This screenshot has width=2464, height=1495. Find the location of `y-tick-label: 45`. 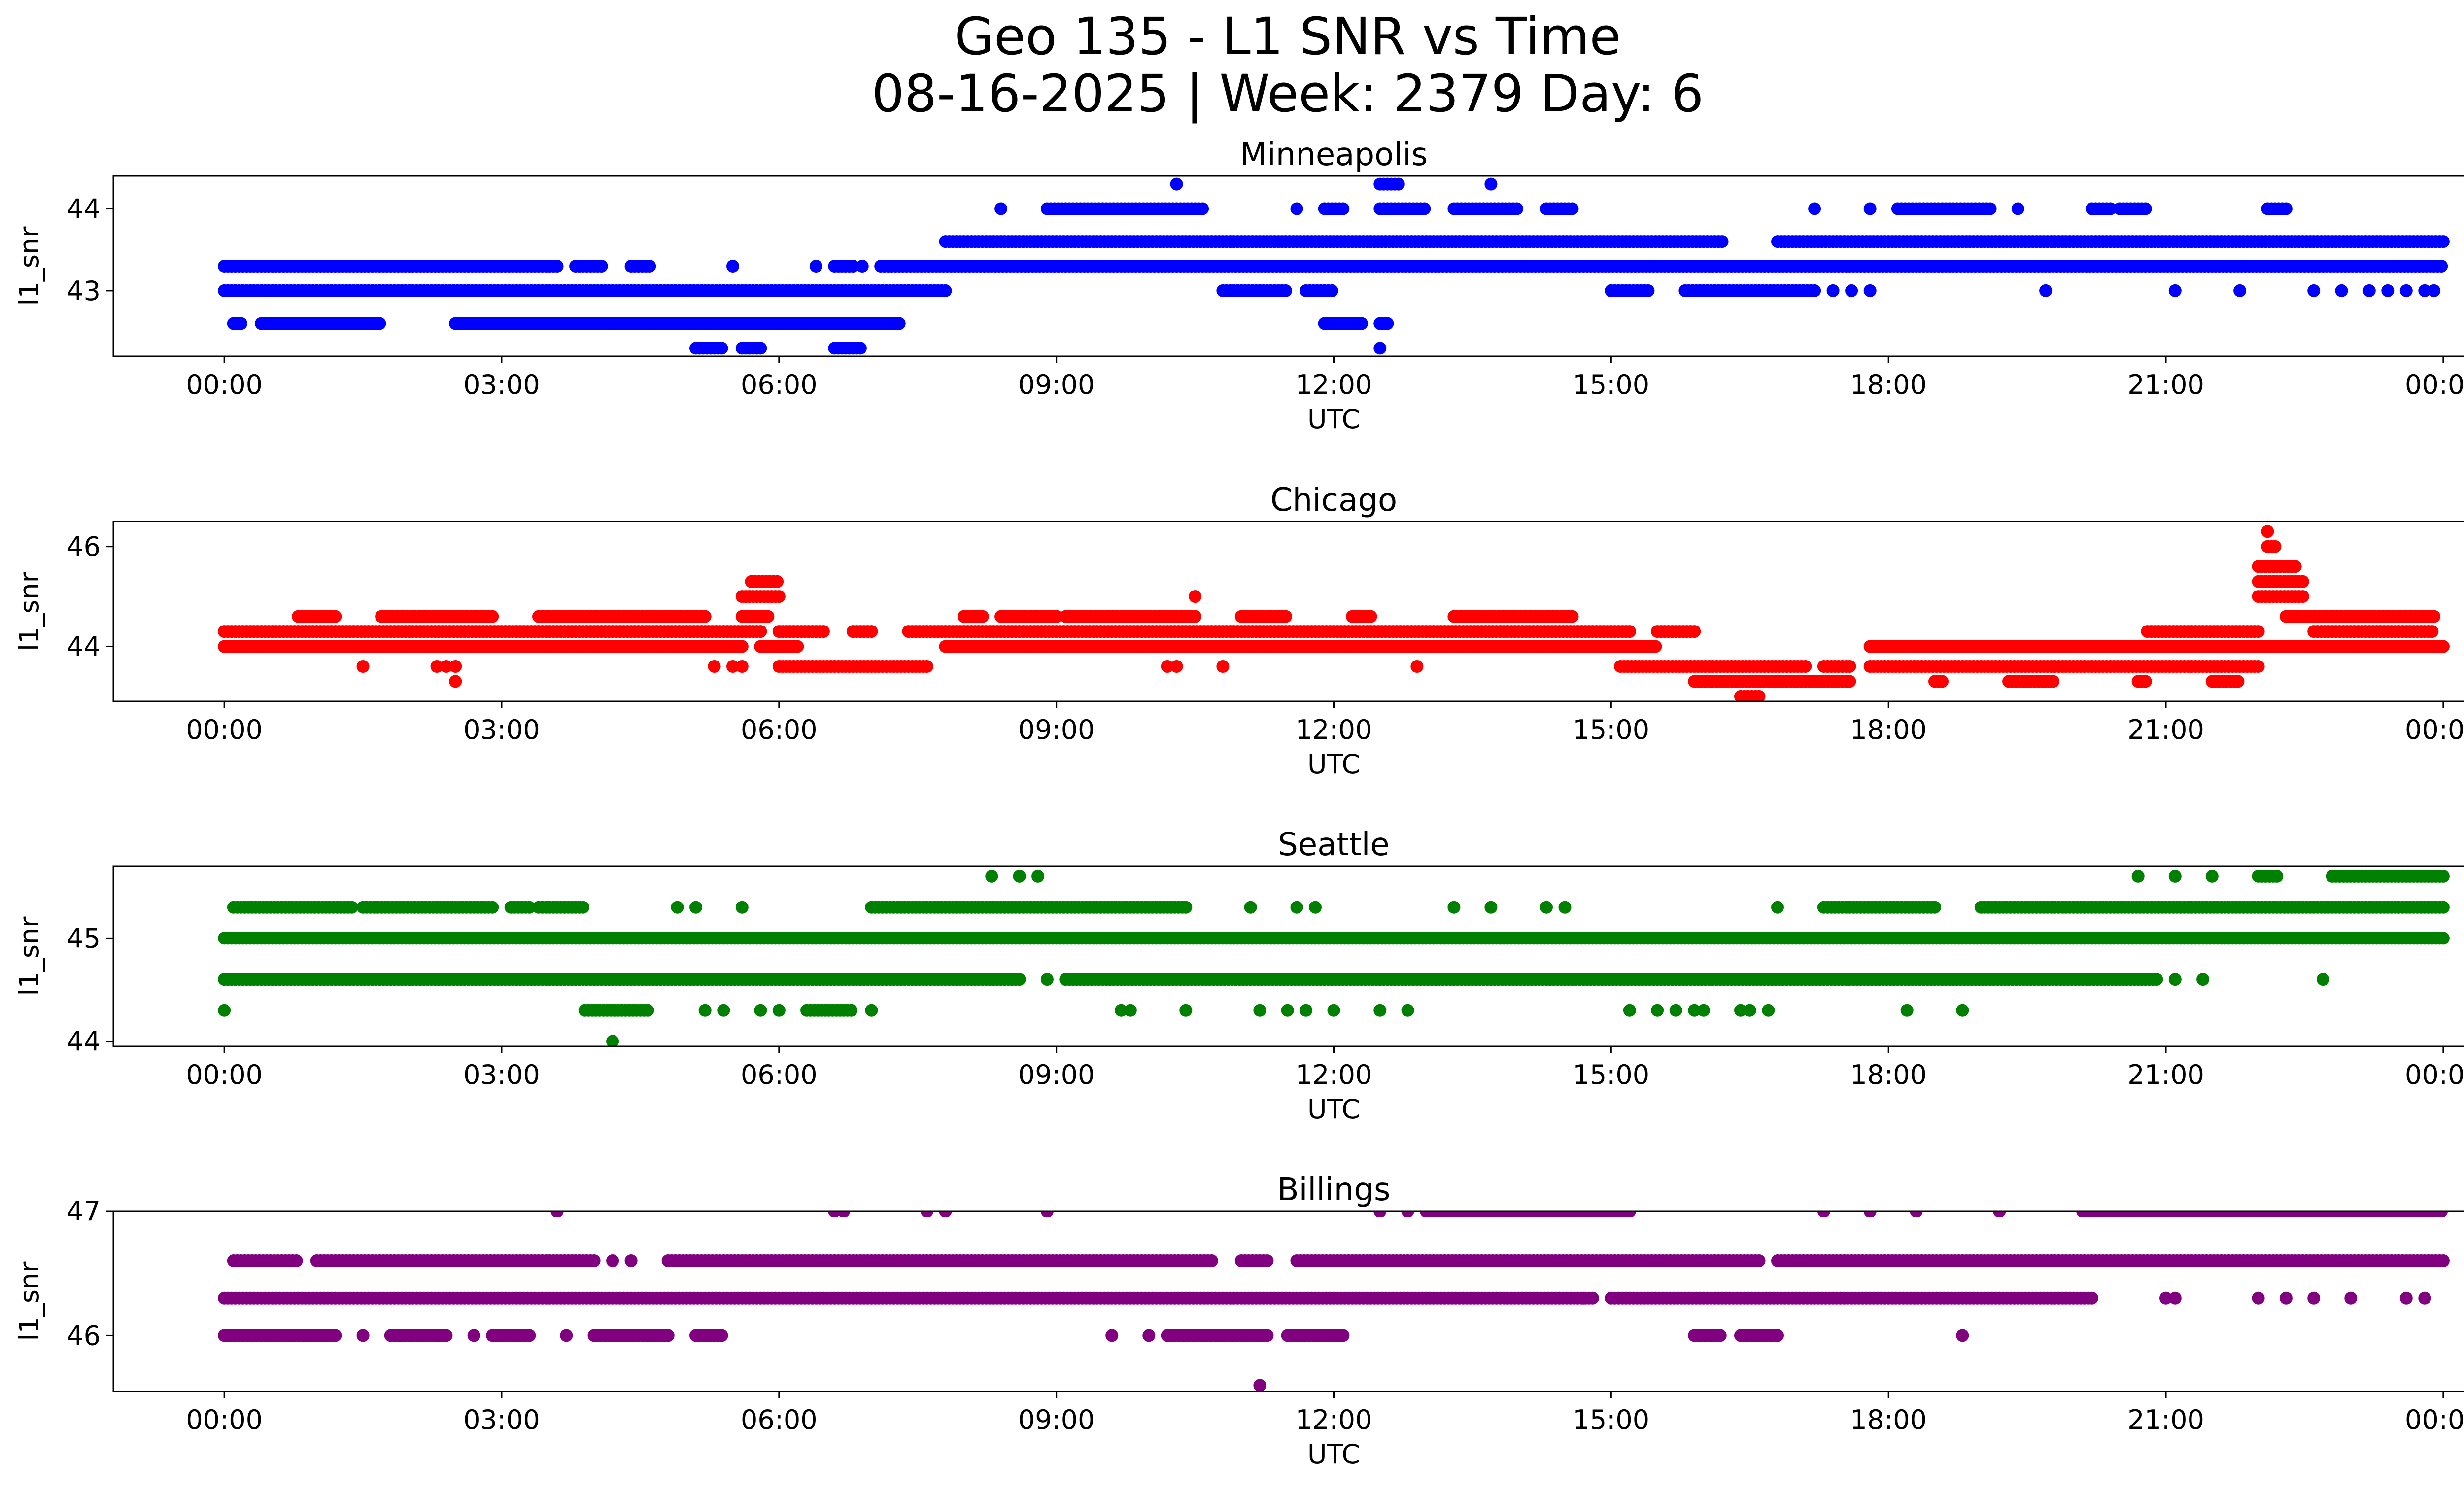

y-tick-label: 45 is located at coordinates (84, 938).